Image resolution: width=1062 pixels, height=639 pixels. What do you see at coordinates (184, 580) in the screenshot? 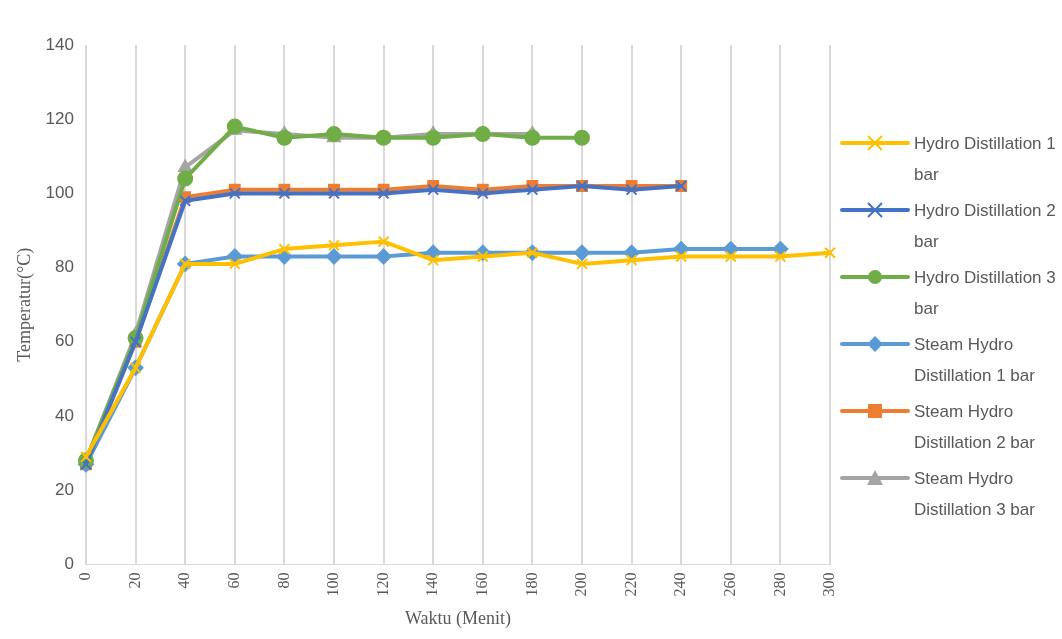
I see `x-tick-label: 40` at bounding box center [184, 580].